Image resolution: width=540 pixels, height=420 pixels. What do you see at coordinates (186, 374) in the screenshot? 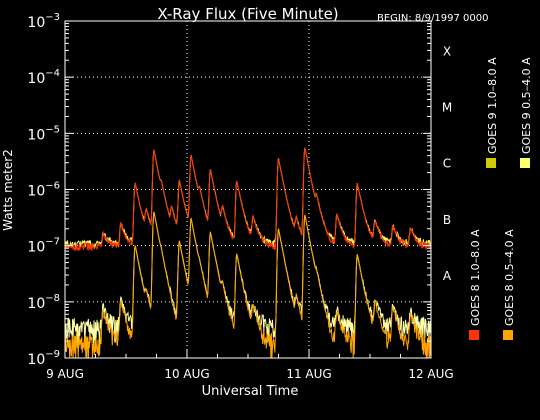
I see `x-tick-label: 10 AUG` at bounding box center [186, 374].